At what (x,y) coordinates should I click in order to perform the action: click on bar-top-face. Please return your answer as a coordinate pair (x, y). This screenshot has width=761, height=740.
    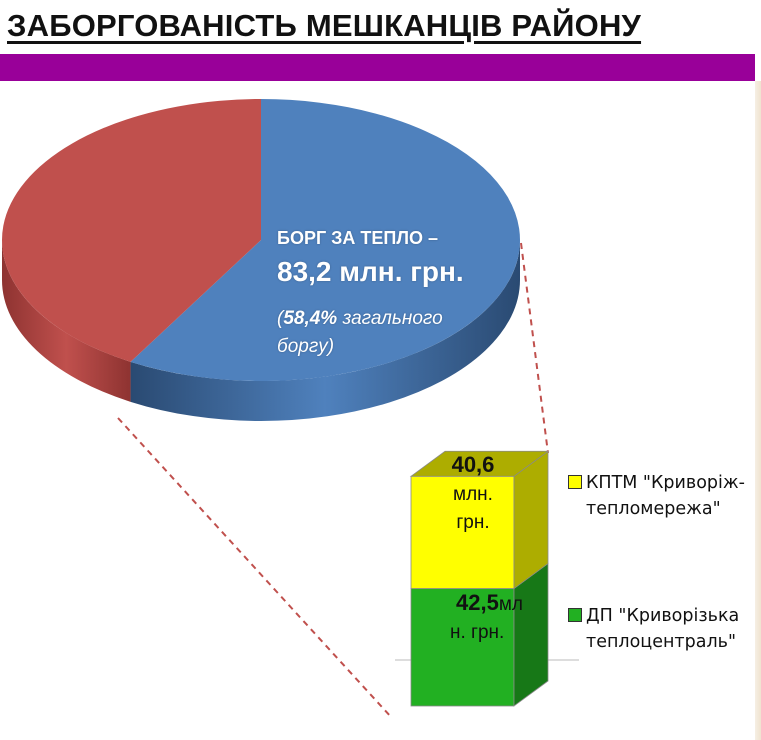
    Looking at the image, I should click on (479, 463).